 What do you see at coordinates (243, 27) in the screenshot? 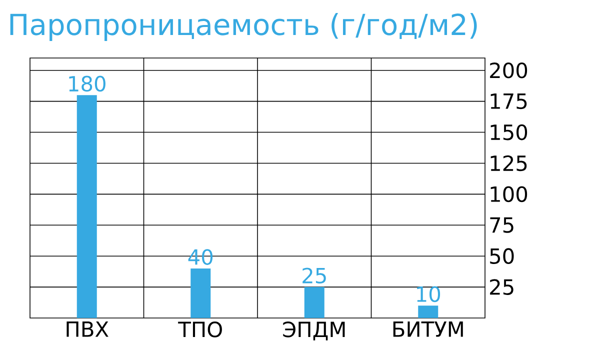
I see `chart-title: Паропроницаемость (г/год/м2)` at bounding box center [243, 27].